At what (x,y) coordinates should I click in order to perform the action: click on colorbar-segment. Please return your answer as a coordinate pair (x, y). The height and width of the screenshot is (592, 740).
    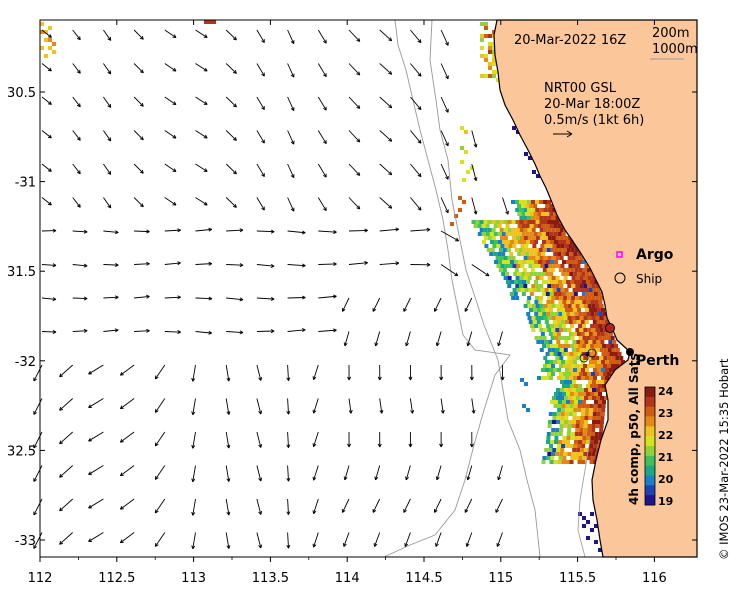
    Looking at the image, I should click on (650, 411).